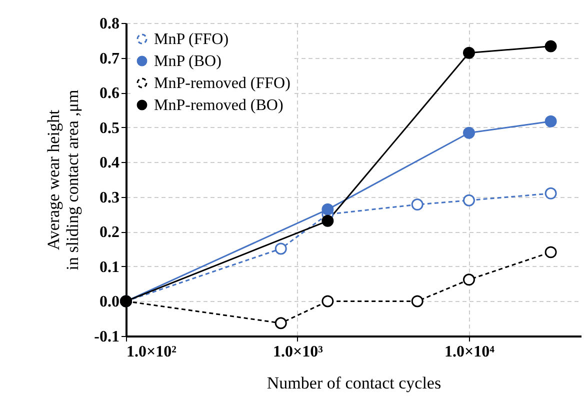  I want to click on y-tick-label: 0.2, so click(110, 233).